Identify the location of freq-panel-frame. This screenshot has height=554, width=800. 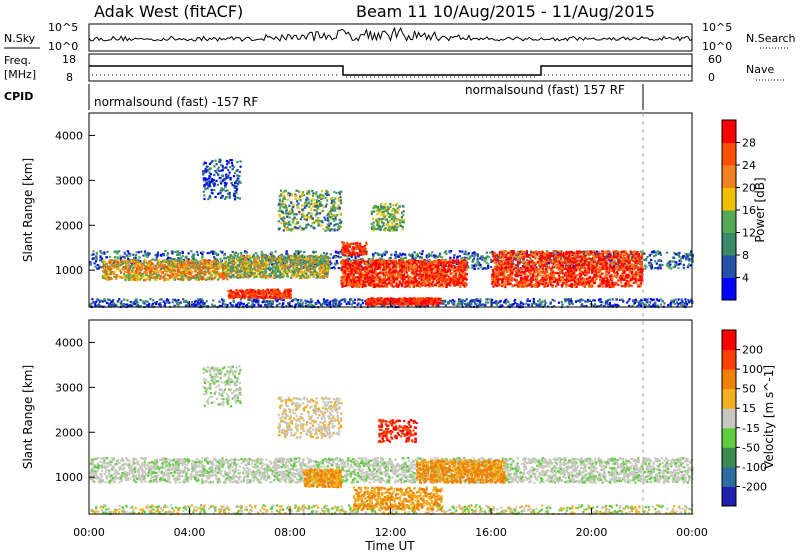
(390, 67).